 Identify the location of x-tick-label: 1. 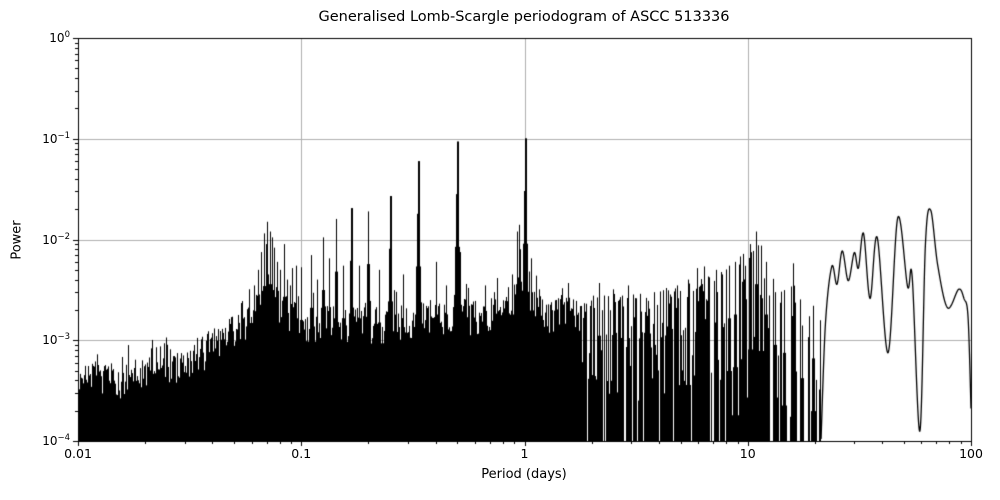
(524, 453).